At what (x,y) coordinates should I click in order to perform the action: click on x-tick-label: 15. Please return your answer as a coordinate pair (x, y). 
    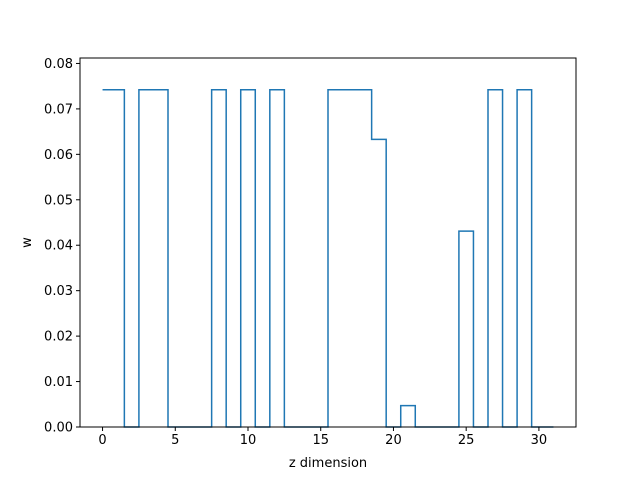
    Looking at the image, I should click on (320, 440).